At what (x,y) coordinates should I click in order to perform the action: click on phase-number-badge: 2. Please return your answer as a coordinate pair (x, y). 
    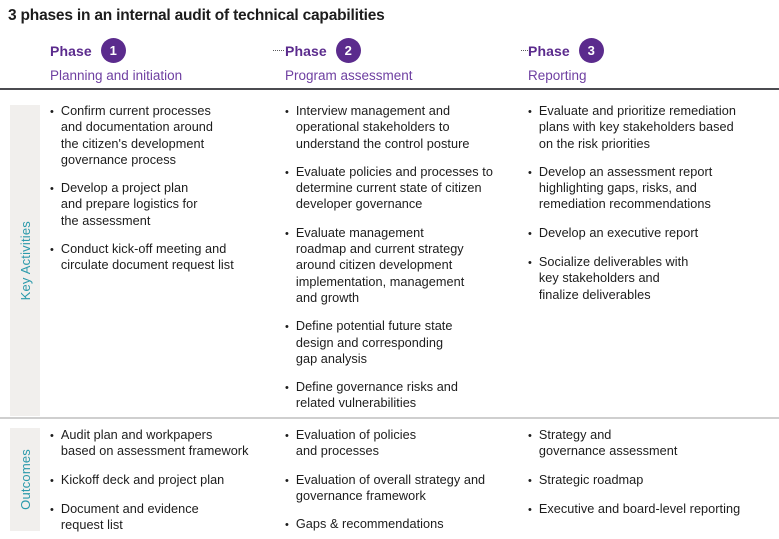
    Looking at the image, I should click on (348, 50).